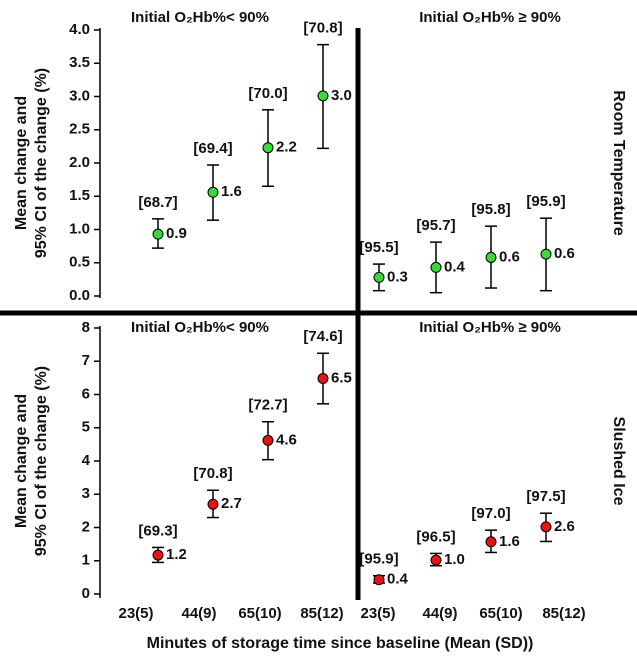  Describe the element at coordinates (79, 129) in the screenshot. I see `y-tick-label: 2.5` at that location.